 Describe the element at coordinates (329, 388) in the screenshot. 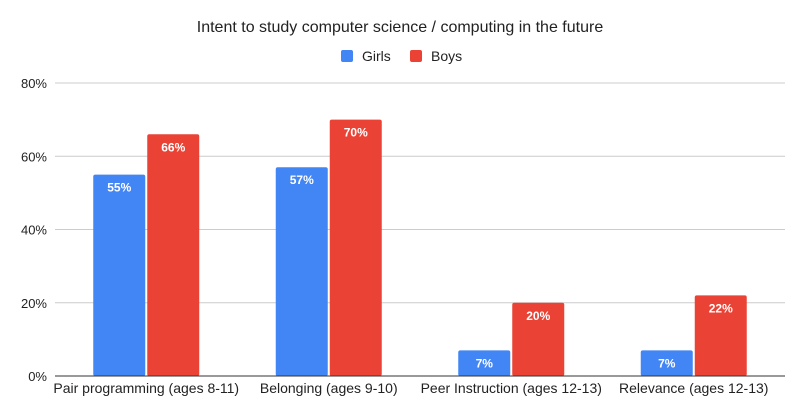

I see `x-category-label: Belonging (ages 9-10)` at that location.